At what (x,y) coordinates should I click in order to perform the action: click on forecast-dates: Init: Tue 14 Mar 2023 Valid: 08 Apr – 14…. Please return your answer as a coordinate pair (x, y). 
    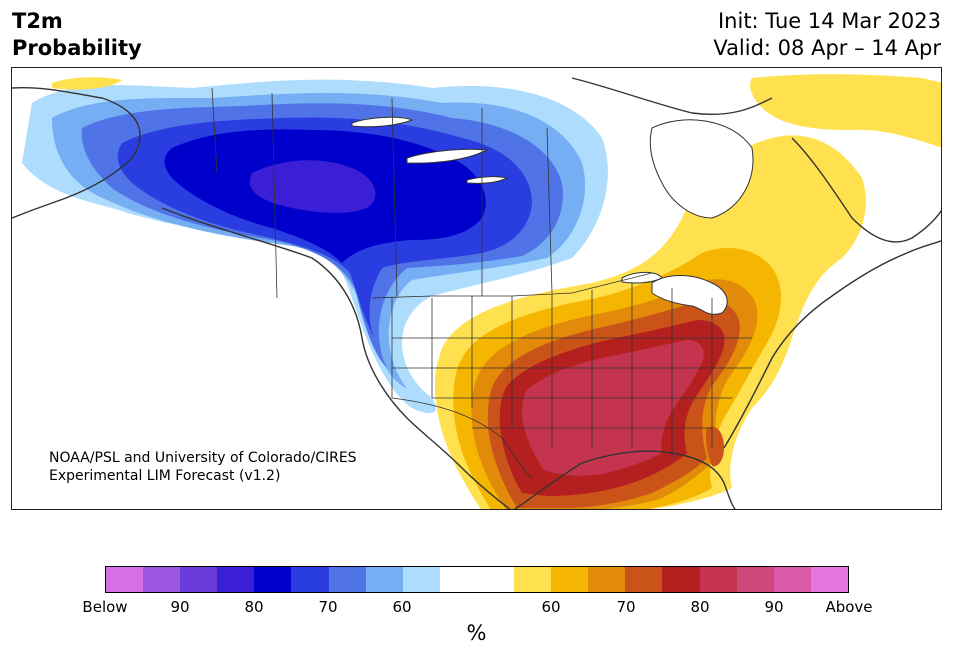
    Looking at the image, I should click on (827, 35).